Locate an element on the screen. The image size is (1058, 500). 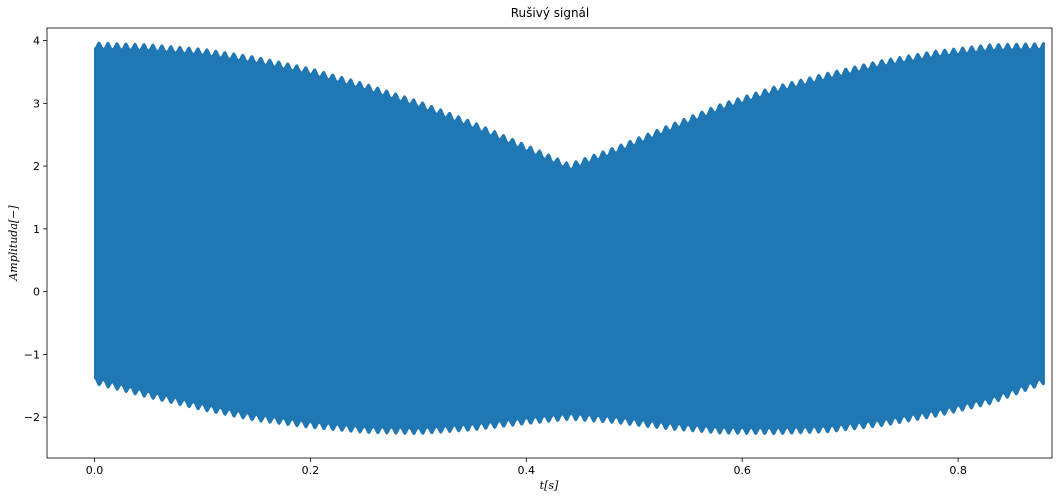
x-tick-label-0: 0.0 is located at coordinates (95, 470).